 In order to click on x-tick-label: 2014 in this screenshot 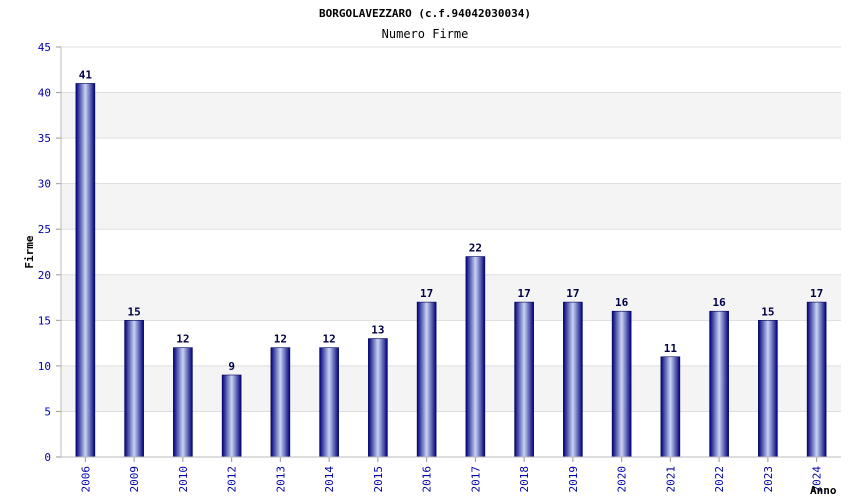, I will do `click(329, 479)`.